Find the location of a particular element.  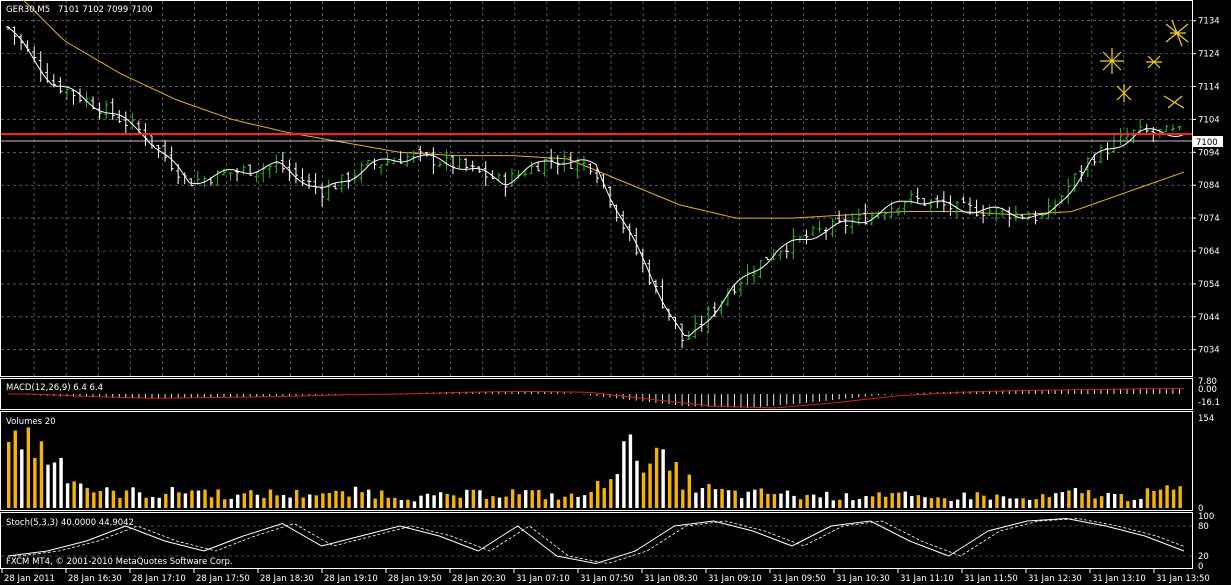

macd-axis: 7.800.00 -16.1 is located at coordinates (1209, 392).